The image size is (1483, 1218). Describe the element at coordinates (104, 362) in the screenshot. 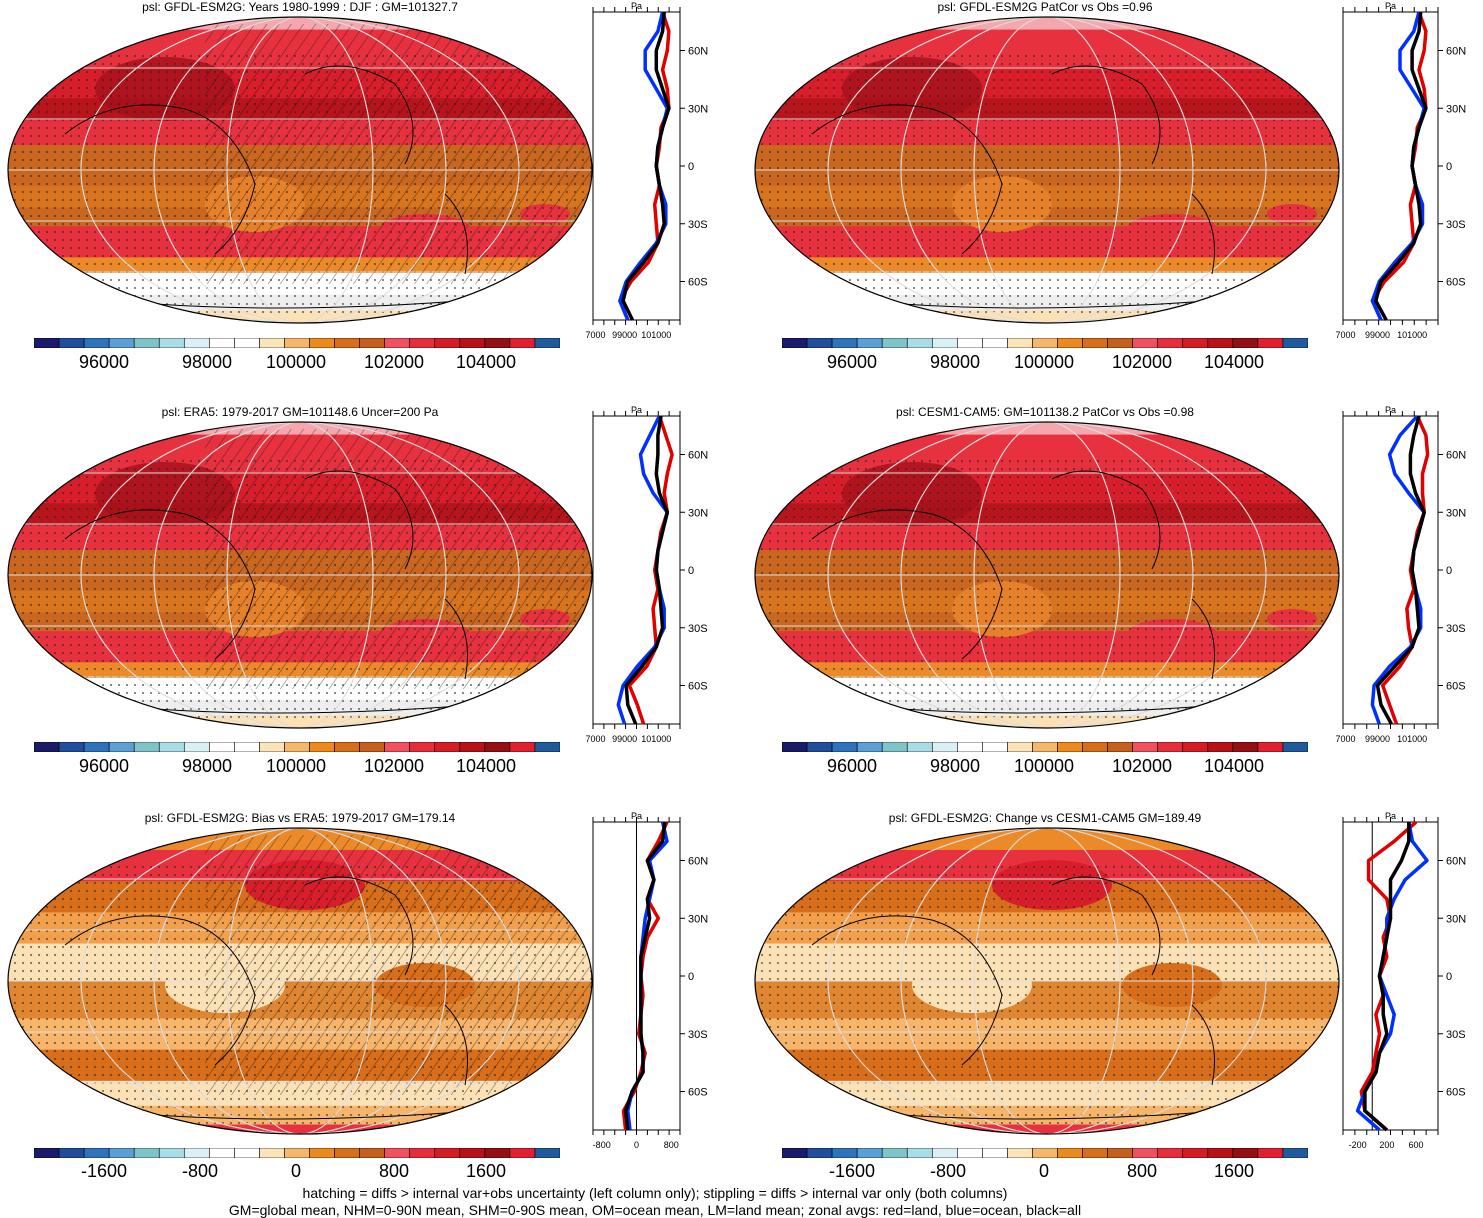

I see `cbar1-label: 96000` at that location.